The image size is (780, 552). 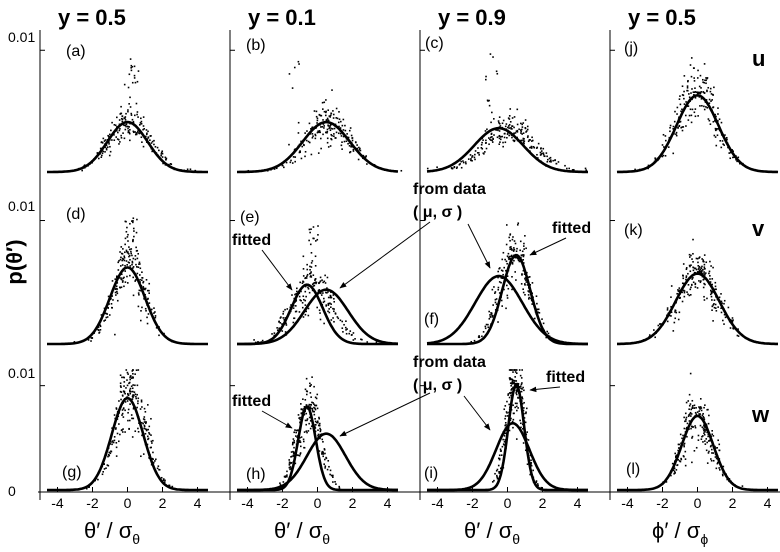 What do you see at coordinates (545, 389) in the screenshot?
I see `annotation-arrow` at bounding box center [545, 389].